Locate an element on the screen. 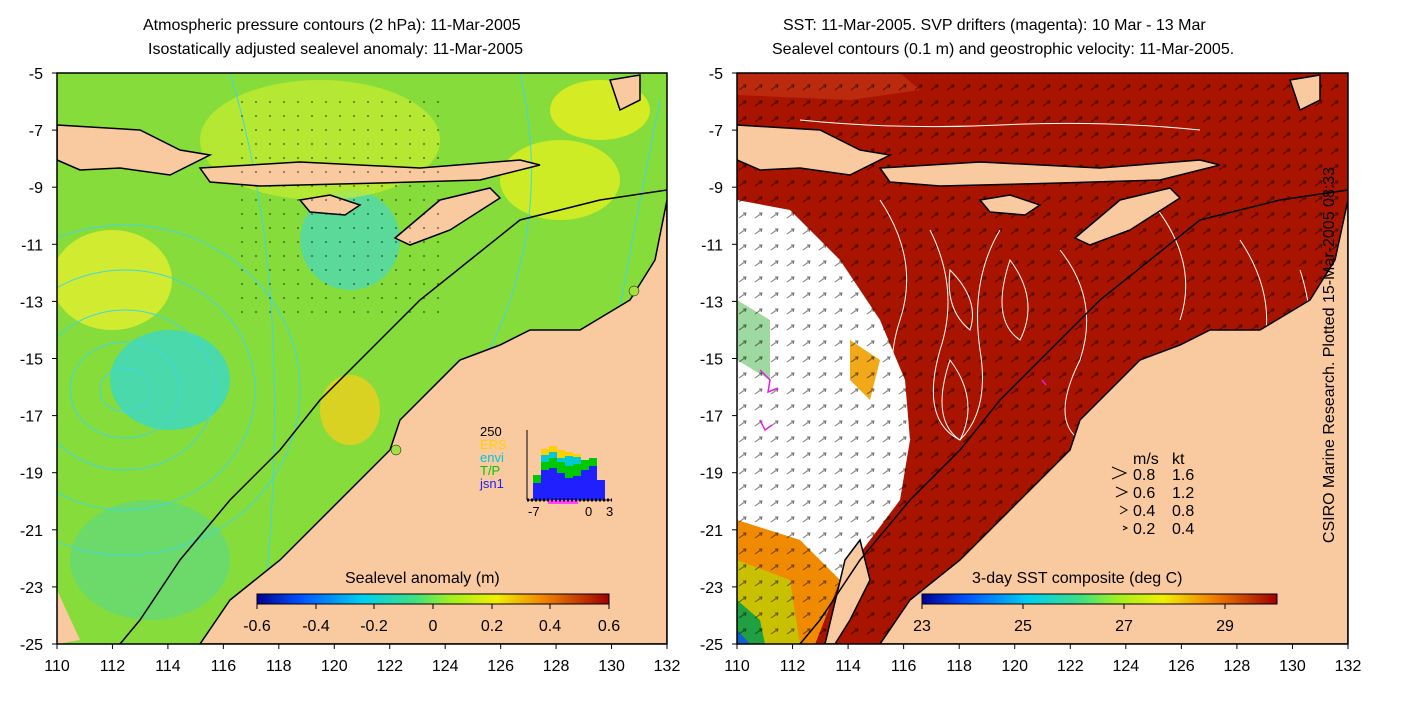 Image resolution: width=1418 pixels, height=709 pixels. velocity-key-row2-ms: 0.6 is located at coordinates (1144, 493).